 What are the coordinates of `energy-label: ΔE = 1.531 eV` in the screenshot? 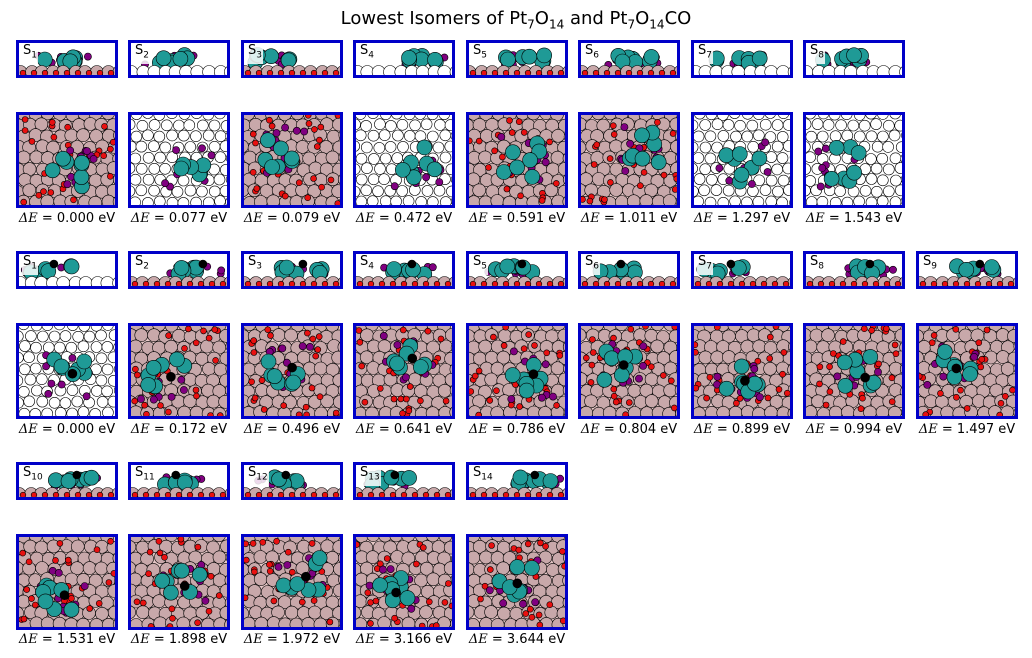 It's located at (67, 640).